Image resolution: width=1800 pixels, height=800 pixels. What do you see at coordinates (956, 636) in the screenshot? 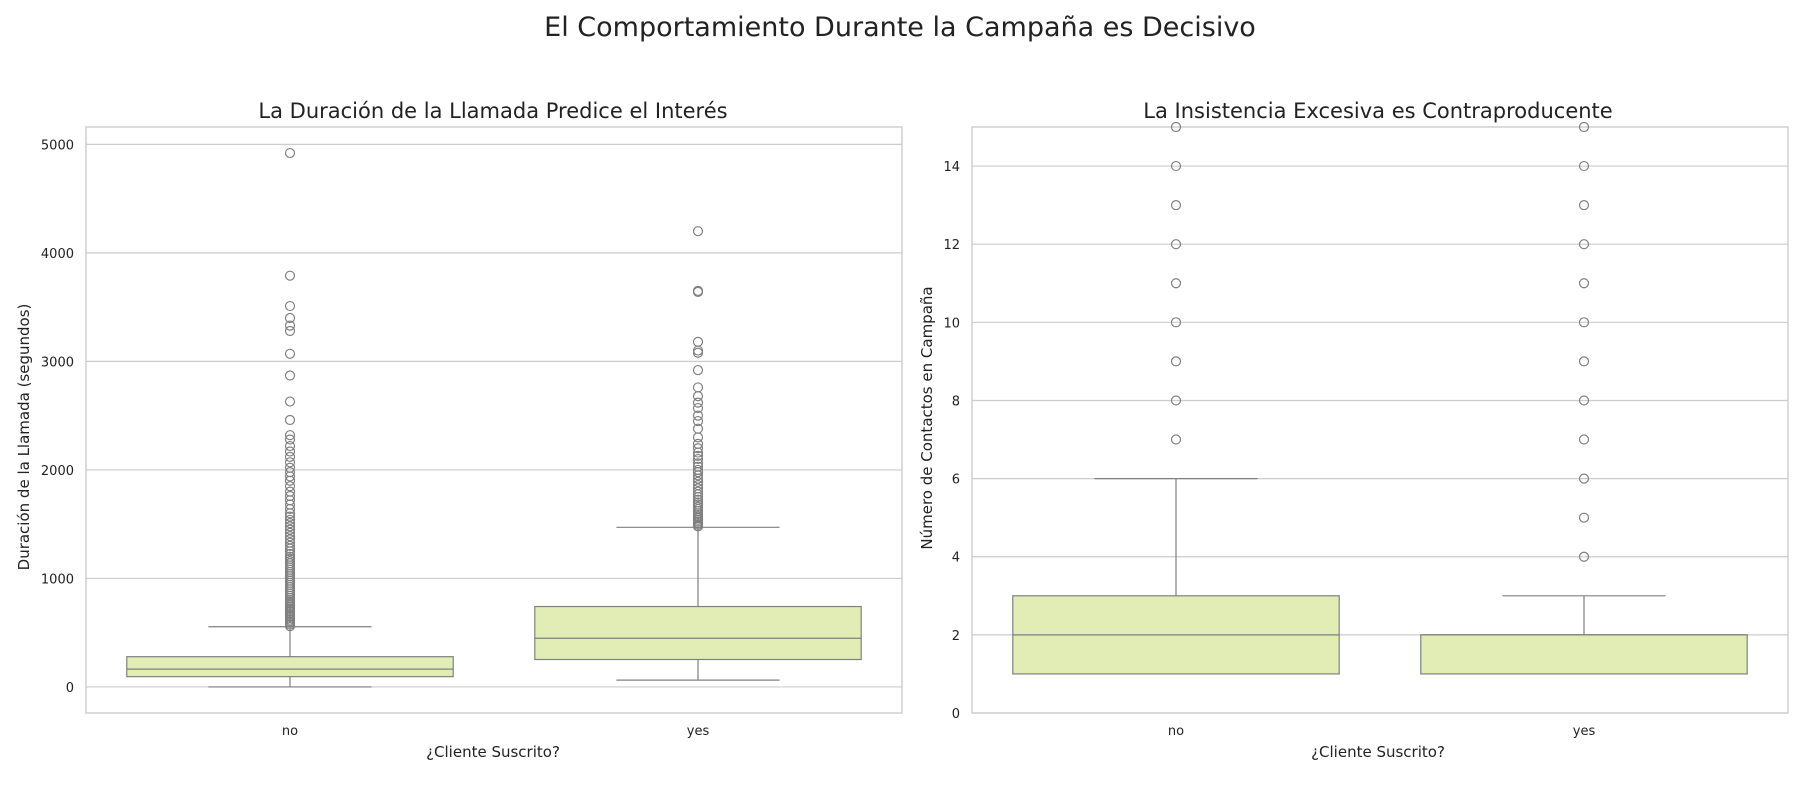
I see `right-ytick-label: 2` at bounding box center [956, 636].